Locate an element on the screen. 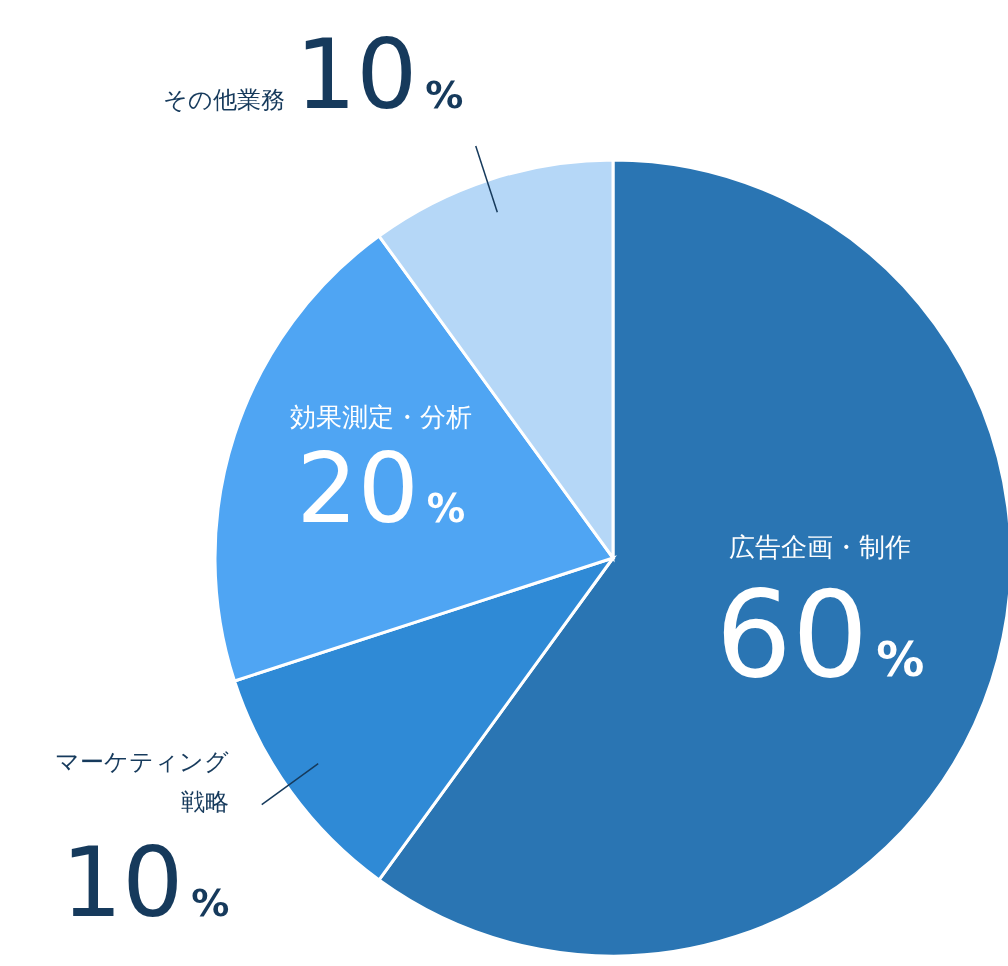  data-label: 60% is located at coordinates (820, 634).